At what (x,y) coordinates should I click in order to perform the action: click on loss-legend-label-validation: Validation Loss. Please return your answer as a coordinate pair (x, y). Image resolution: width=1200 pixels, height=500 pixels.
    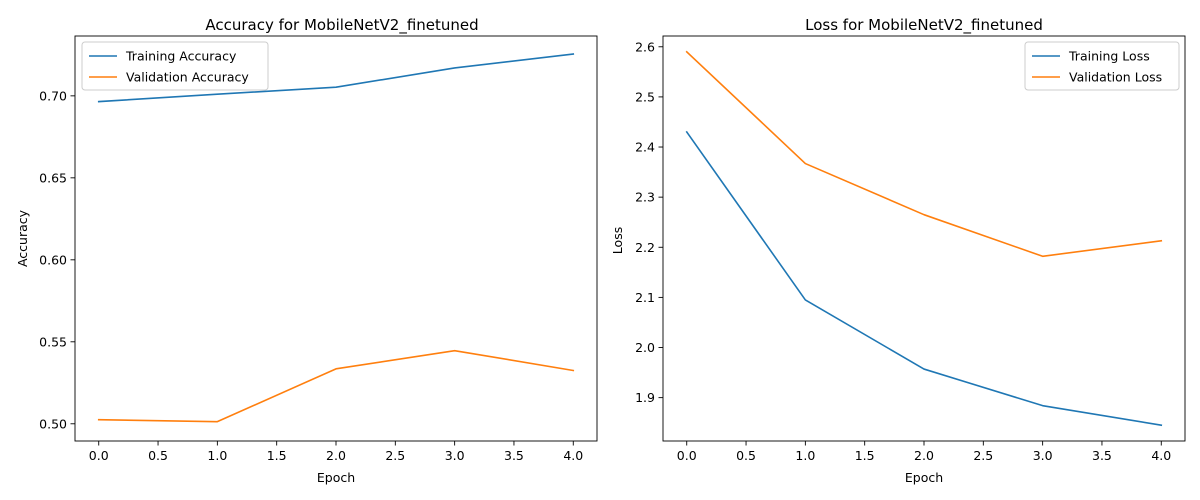
    Looking at the image, I should click on (1115, 77).